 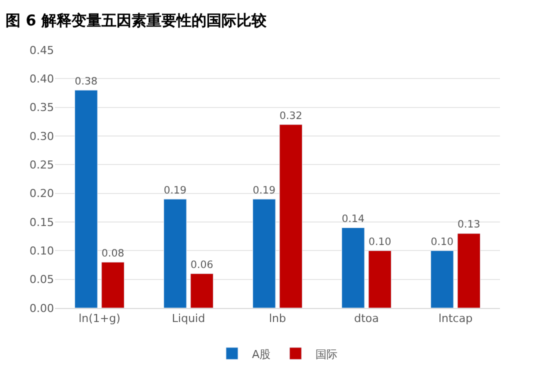 What do you see at coordinates (99, 319) in the screenshot?
I see `x-tick-label: ln(1+g)` at bounding box center [99, 319].